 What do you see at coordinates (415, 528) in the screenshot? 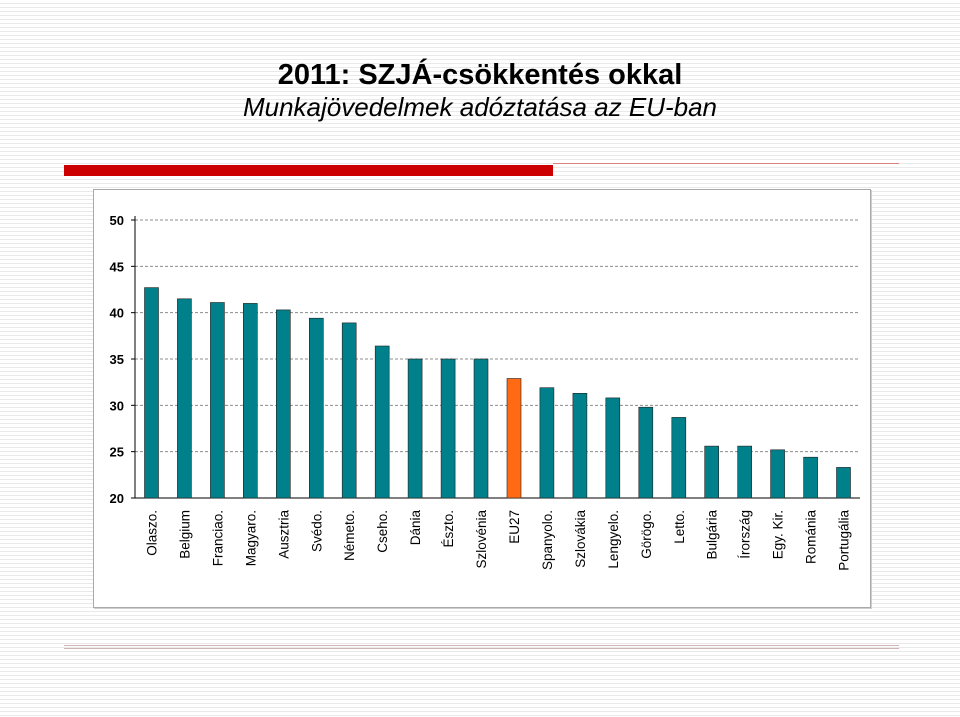
I see `x-tick-label: Dánia` at bounding box center [415, 528].